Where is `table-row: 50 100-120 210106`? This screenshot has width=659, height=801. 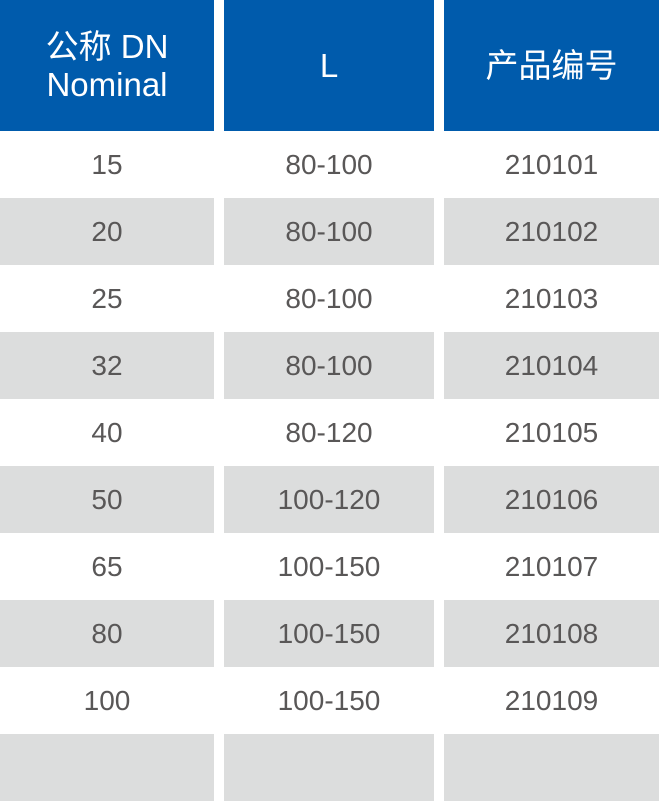
table-row: 50 100-120 210106 is located at coordinates (329, 499).